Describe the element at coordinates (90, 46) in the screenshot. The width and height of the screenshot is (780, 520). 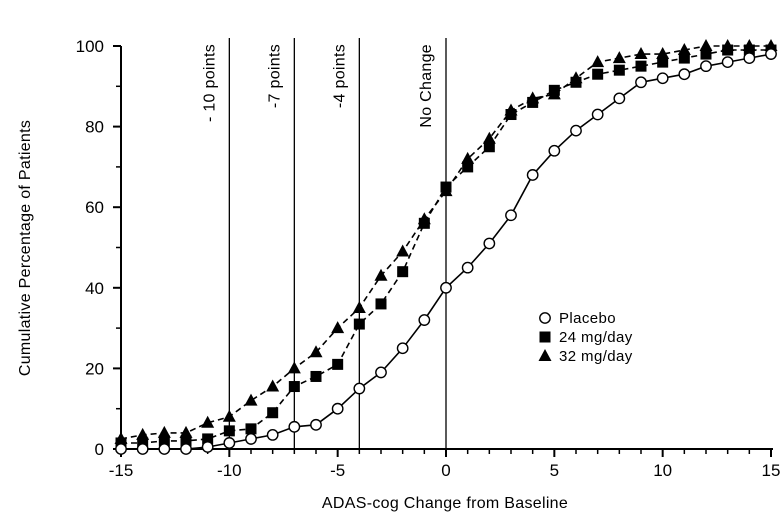
I see `y-tick-label: 100` at that location.